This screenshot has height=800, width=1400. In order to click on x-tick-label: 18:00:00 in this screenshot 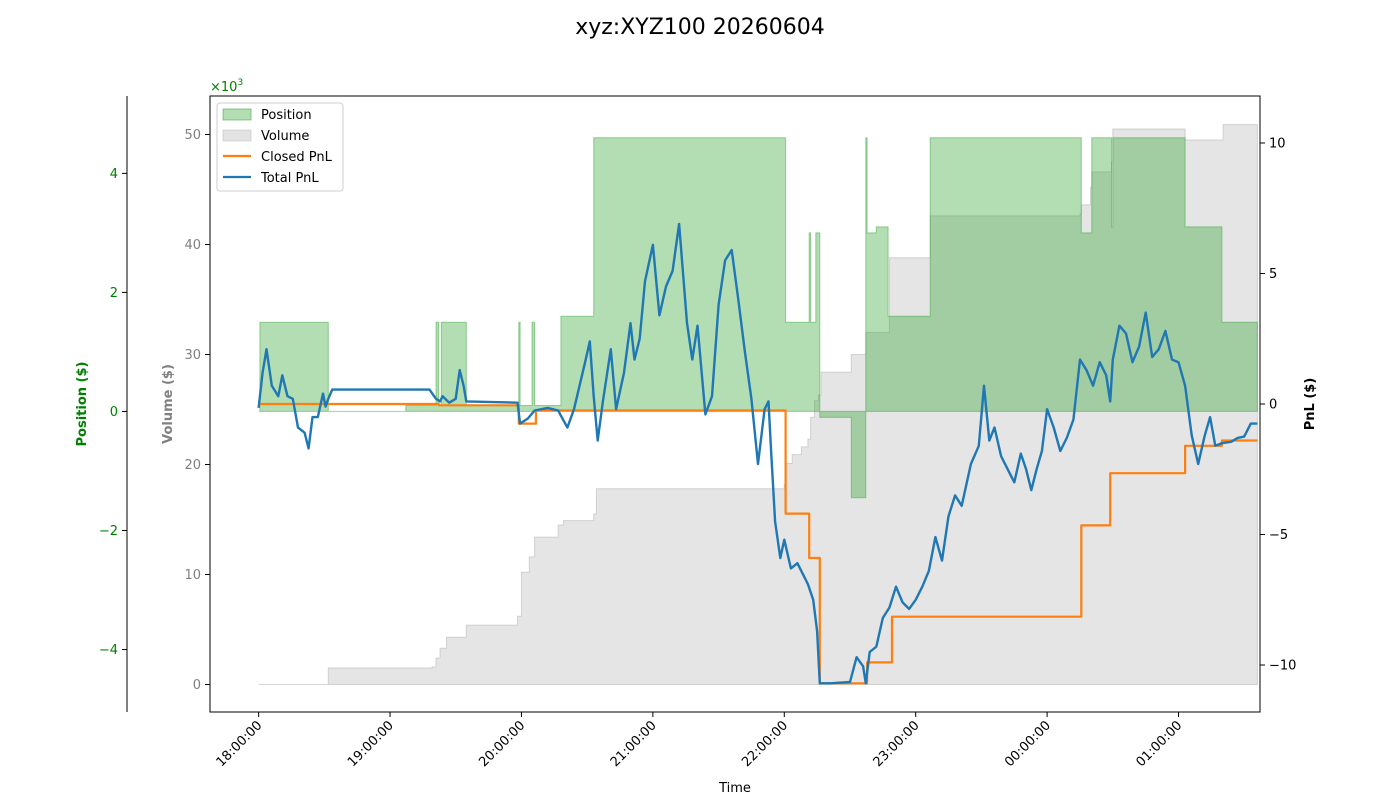, I will do `click(240, 744)`.